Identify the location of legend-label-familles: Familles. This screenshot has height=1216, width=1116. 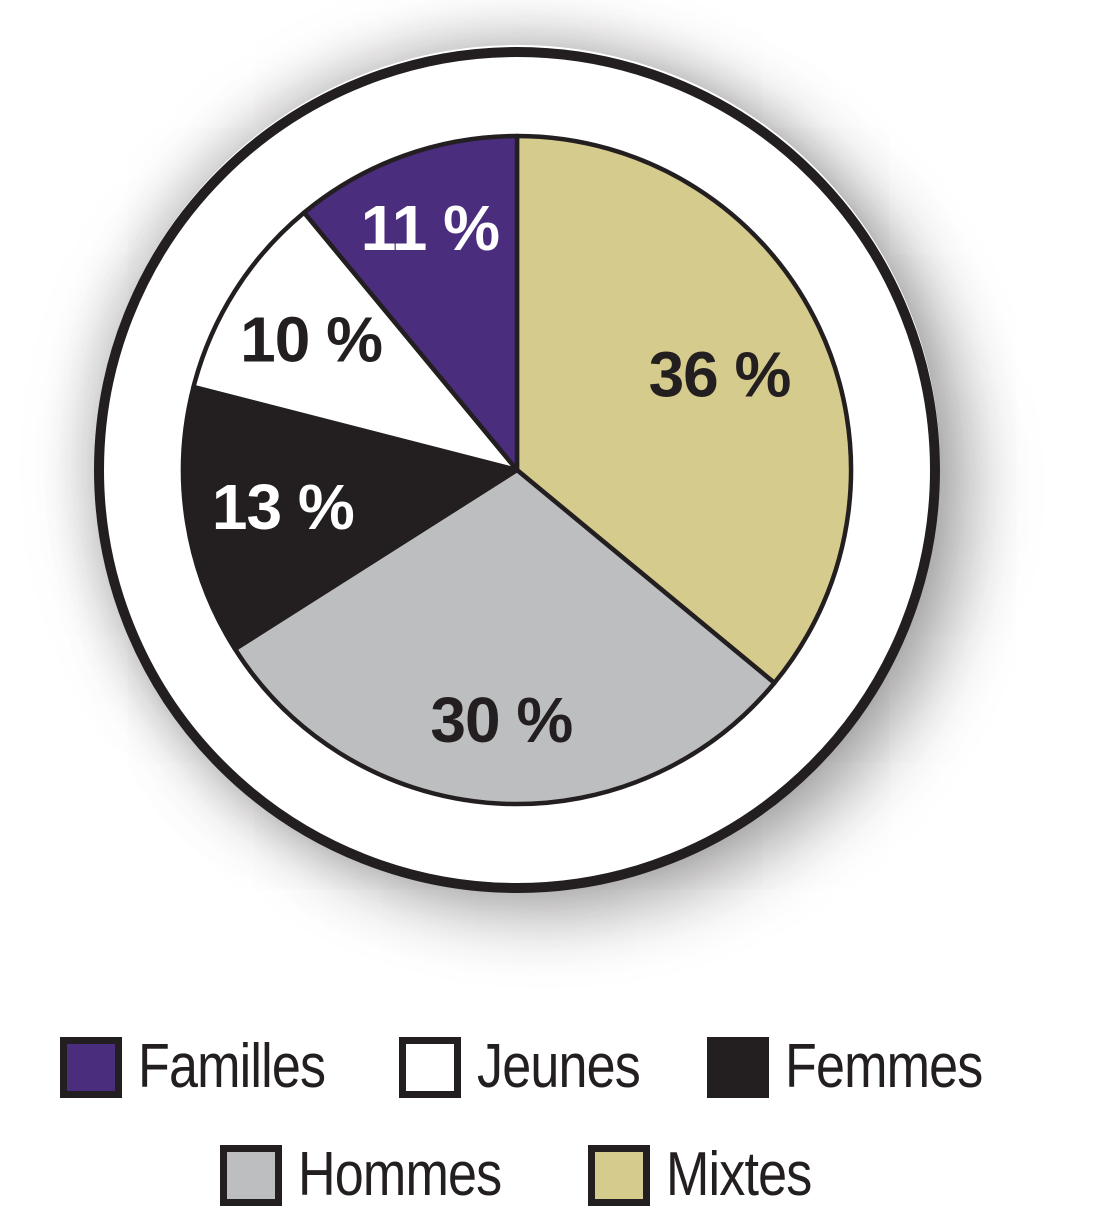
(232, 1066).